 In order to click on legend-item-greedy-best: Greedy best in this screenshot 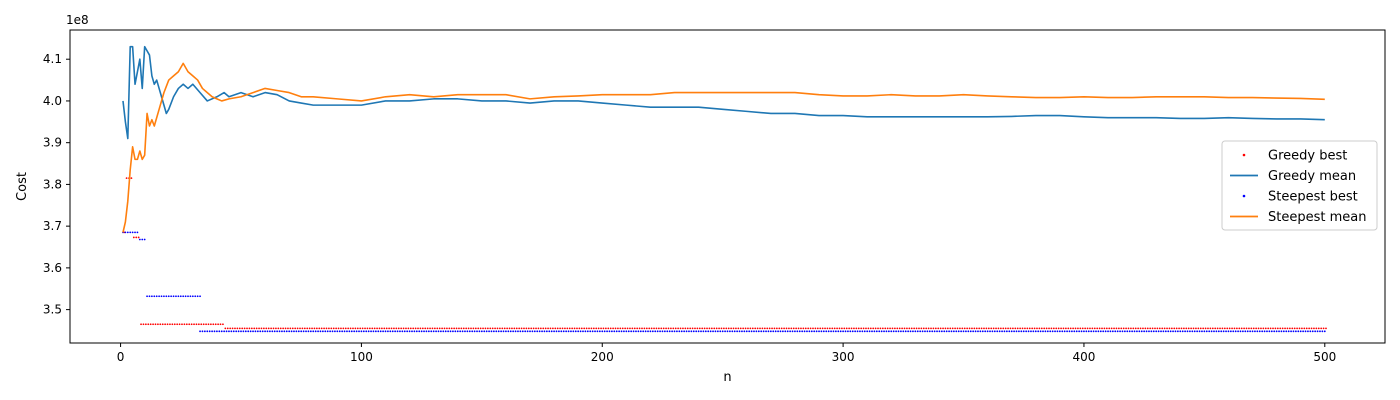, I will do `click(1294, 156)`.